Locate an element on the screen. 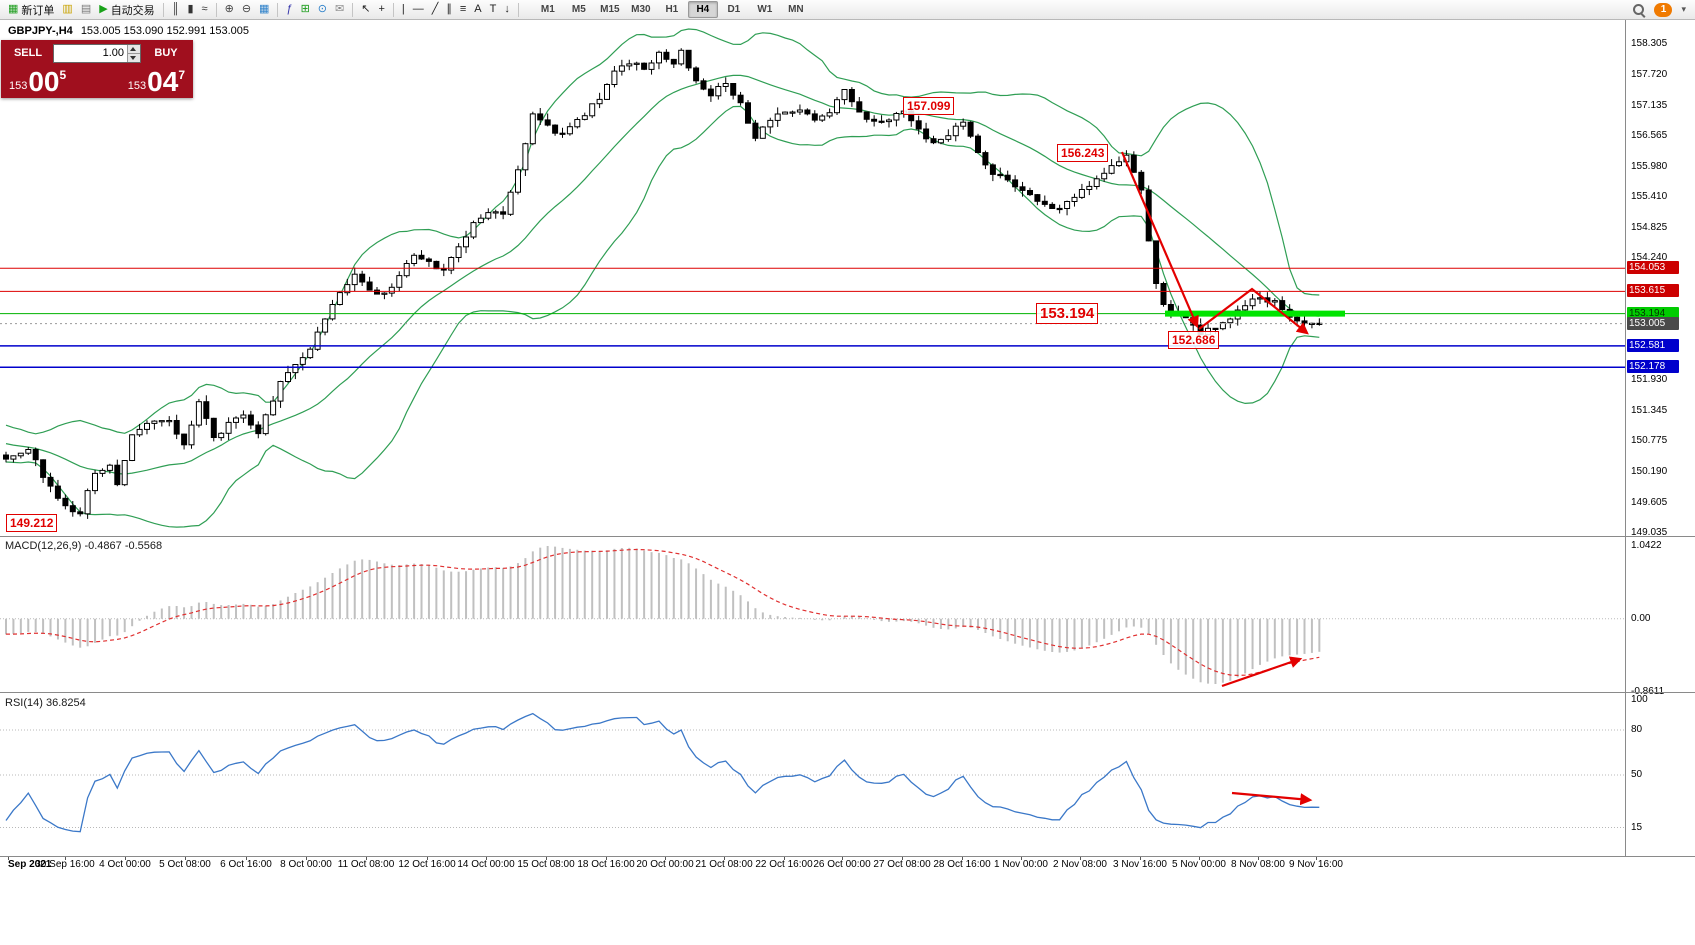 The width and height of the screenshot is (1695, 945). timeframe-button-m30: M30 is located at coordinates (641, 9).